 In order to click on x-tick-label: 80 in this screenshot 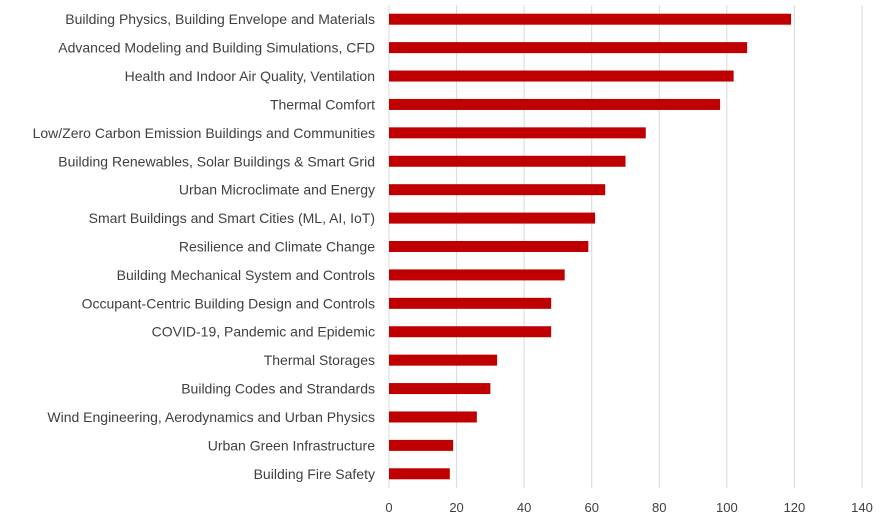, I will do `click(659, 507)`.